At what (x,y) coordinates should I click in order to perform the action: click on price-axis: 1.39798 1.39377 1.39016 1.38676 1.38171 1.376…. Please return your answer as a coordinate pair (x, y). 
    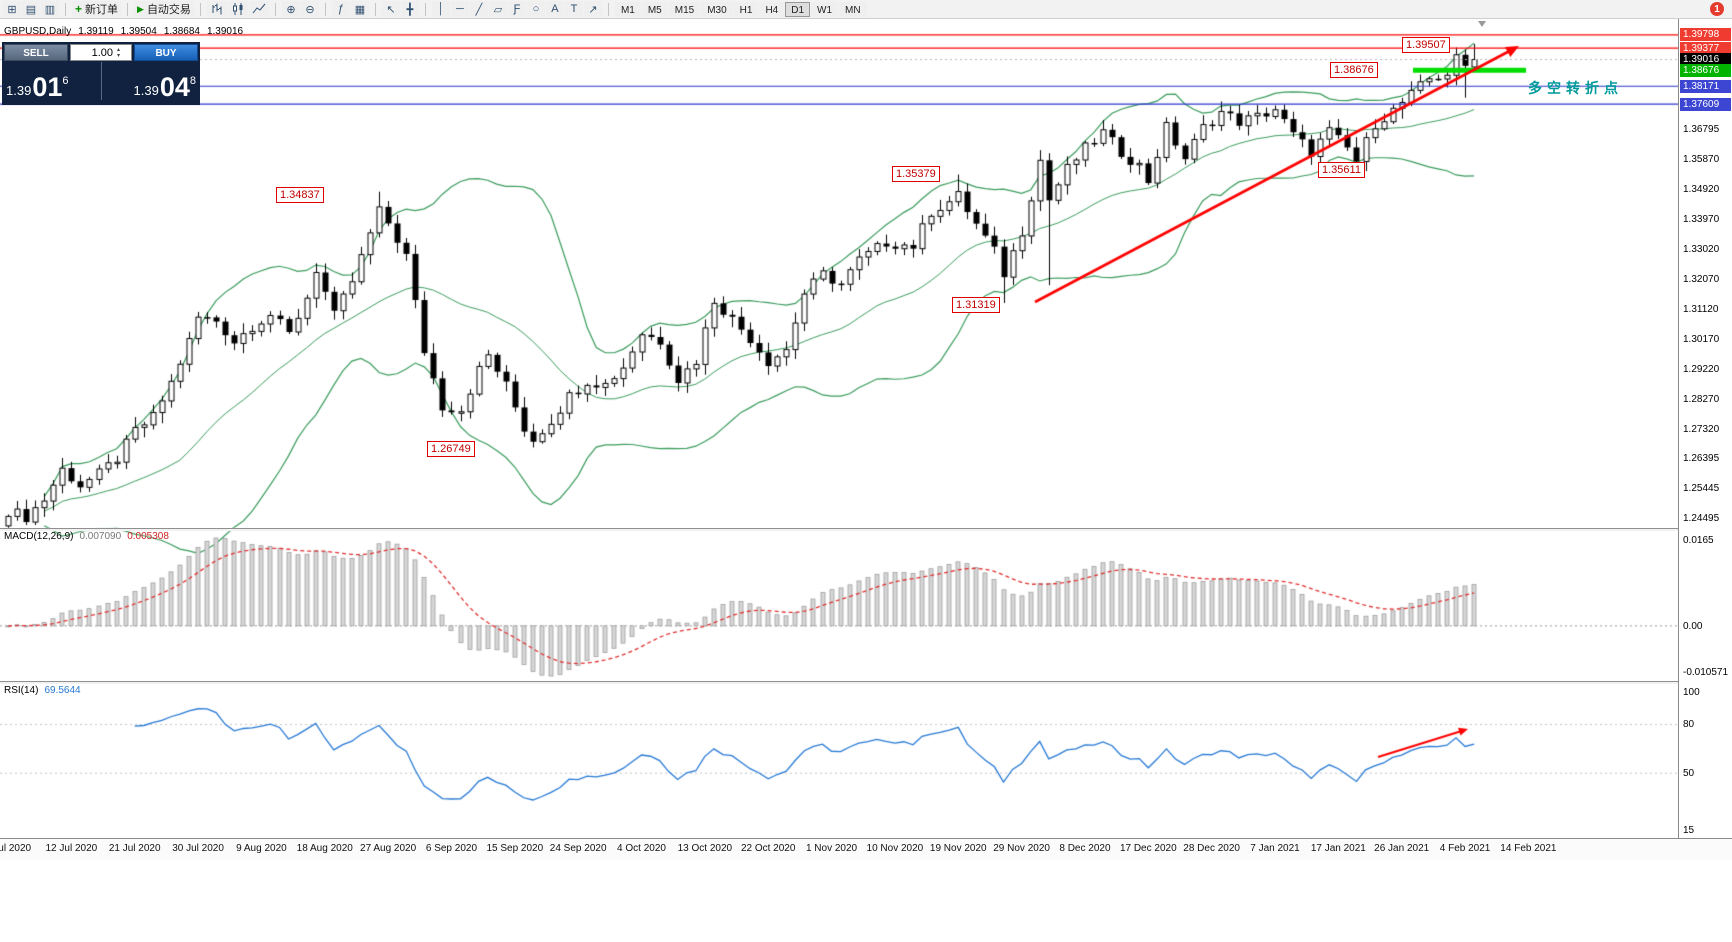
    Looking at the image, I should click on (1705, 428).